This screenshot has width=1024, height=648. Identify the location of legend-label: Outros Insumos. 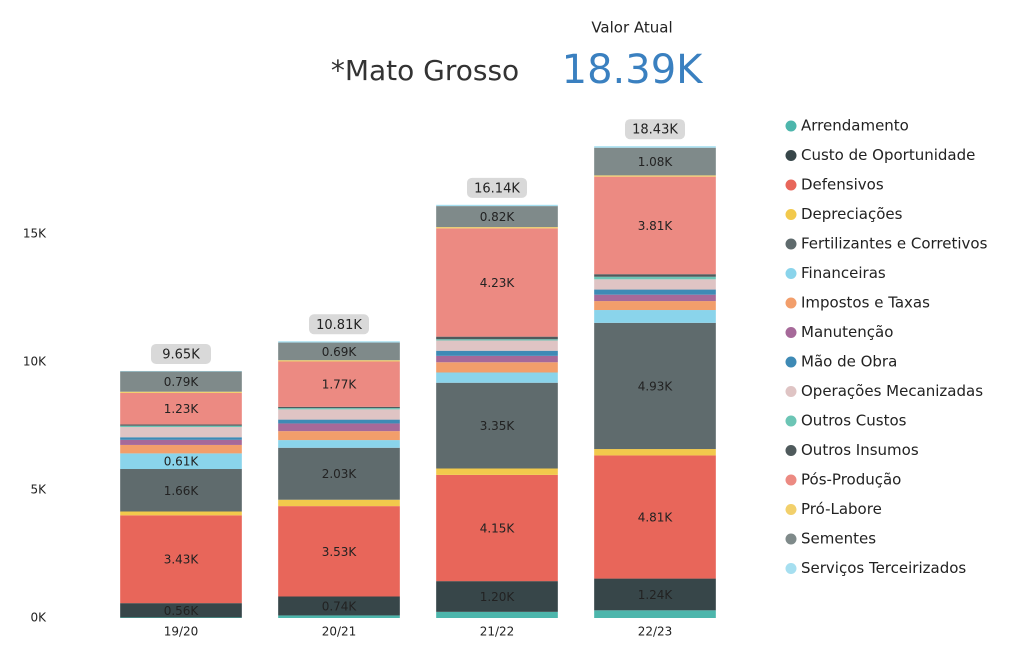
(860, 450).